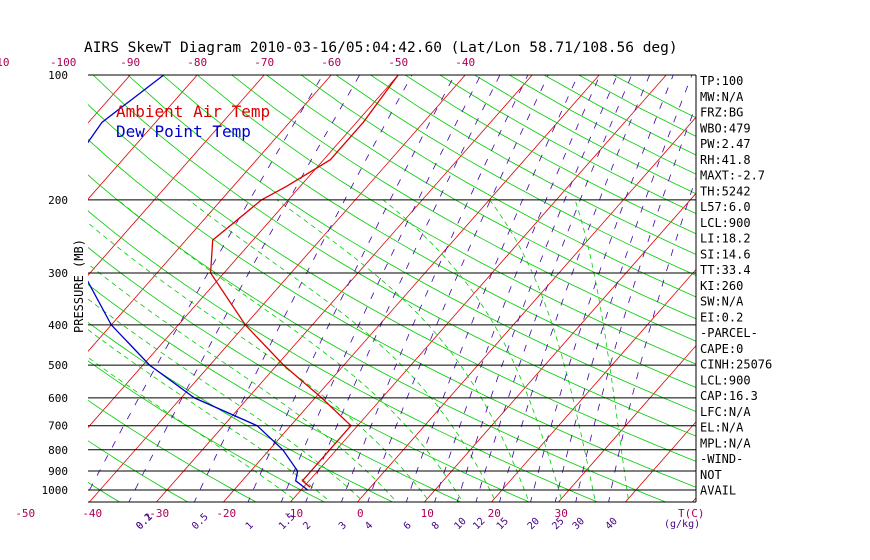 The width and height of the screenshot is (870, 560). I want to click on pressure-tick-label: 900, so click(58, 471).